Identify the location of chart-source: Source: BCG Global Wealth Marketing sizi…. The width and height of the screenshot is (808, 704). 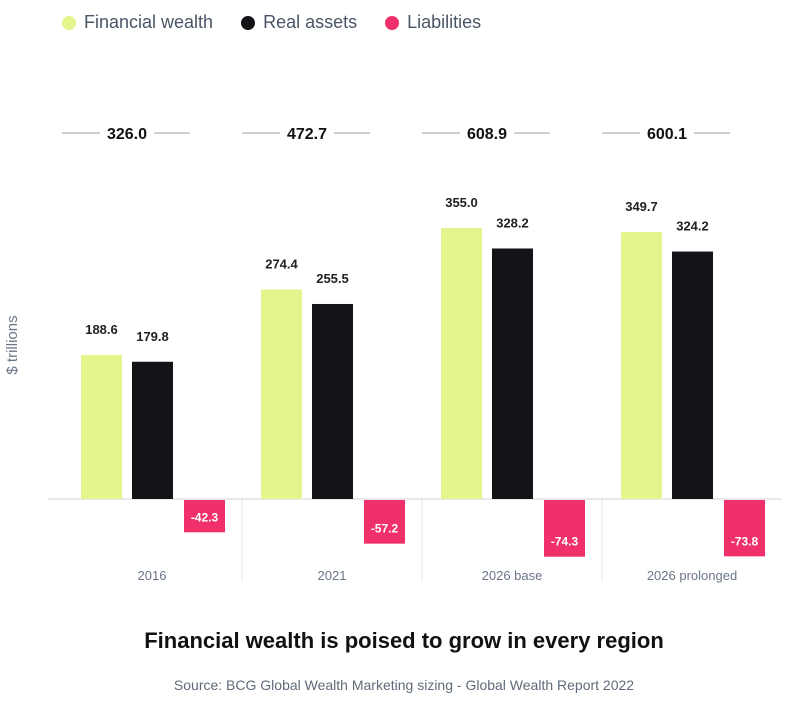
(404, 685).